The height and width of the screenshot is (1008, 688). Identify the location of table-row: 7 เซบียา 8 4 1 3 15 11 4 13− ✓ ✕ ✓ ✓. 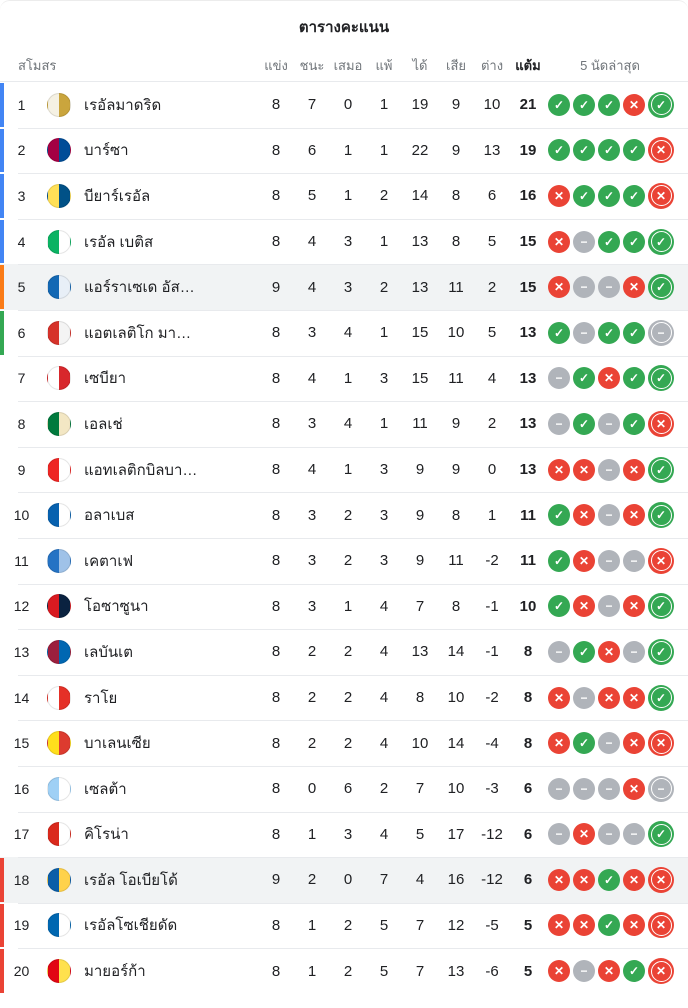
(344, 378).